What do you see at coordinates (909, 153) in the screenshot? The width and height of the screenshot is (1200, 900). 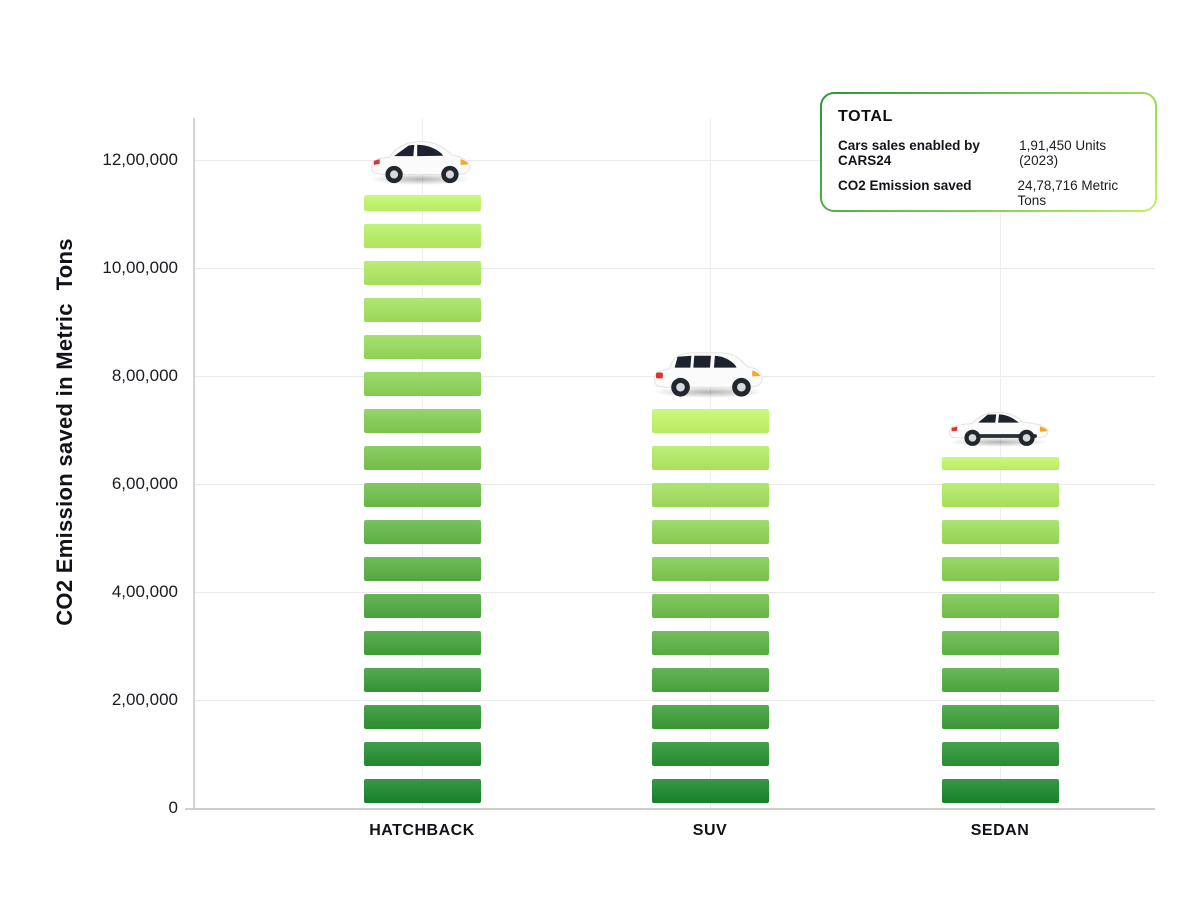 I see `total-sales-label: Cars sales enabled by CARS24` at bounding box center [909, 153].